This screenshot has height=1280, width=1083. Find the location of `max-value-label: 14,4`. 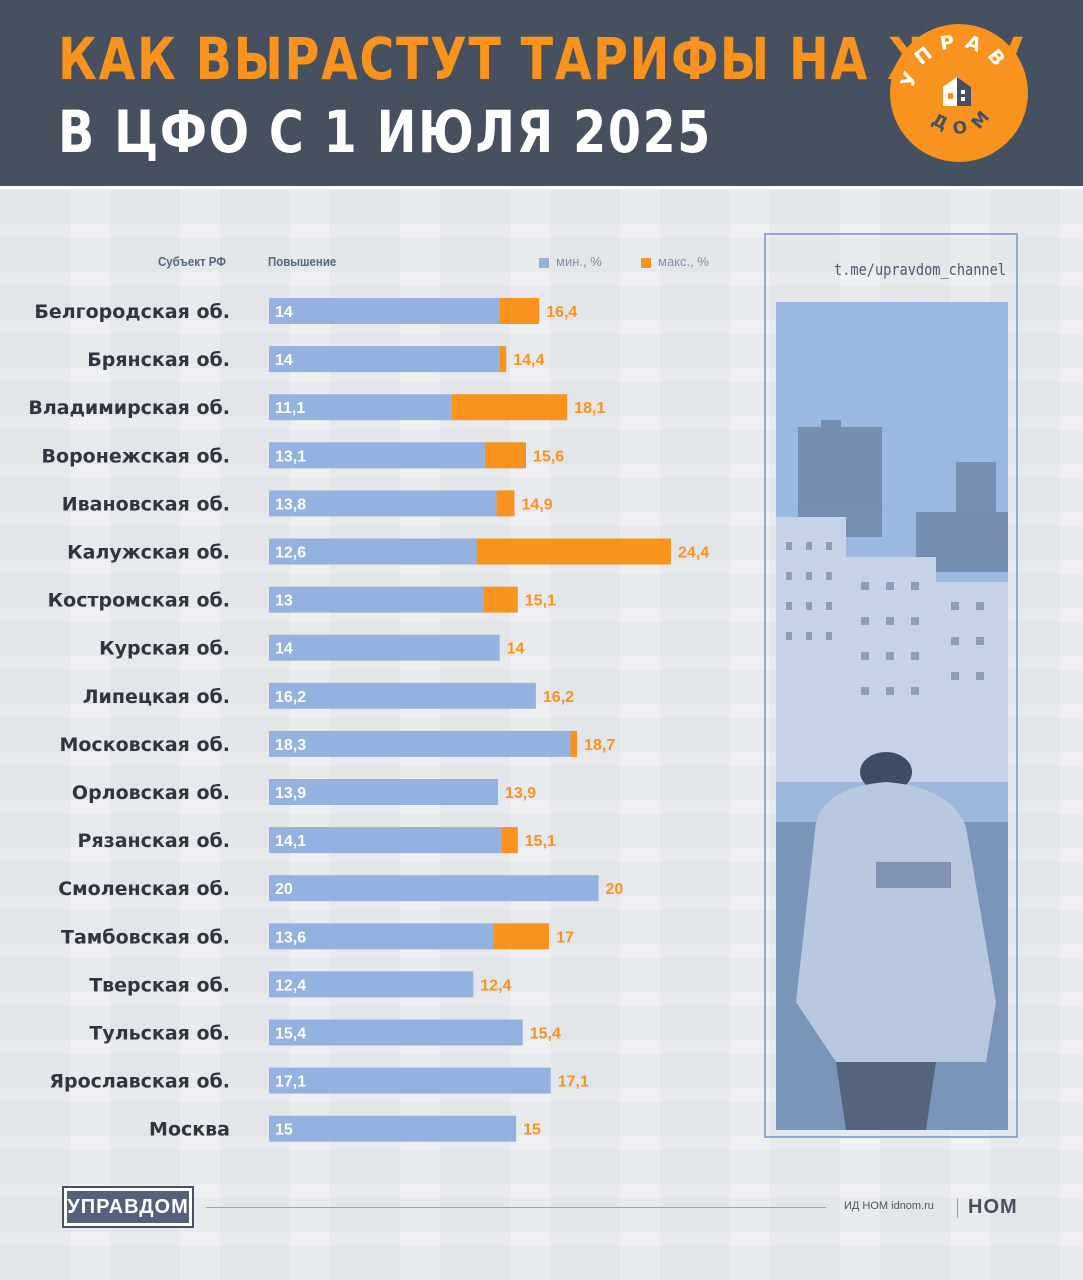

max-value-label: 14,4 is located at coordinates (528, 360).